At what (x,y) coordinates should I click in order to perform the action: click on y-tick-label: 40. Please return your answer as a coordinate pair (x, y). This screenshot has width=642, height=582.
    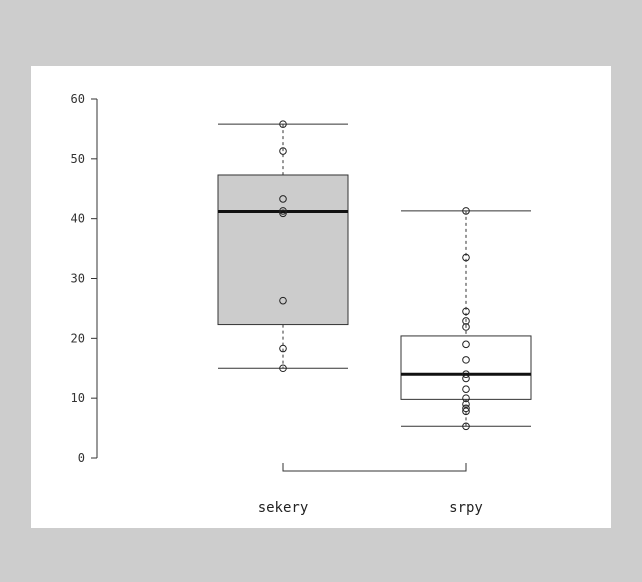
    Looking at the image, I should click on (78, 219).